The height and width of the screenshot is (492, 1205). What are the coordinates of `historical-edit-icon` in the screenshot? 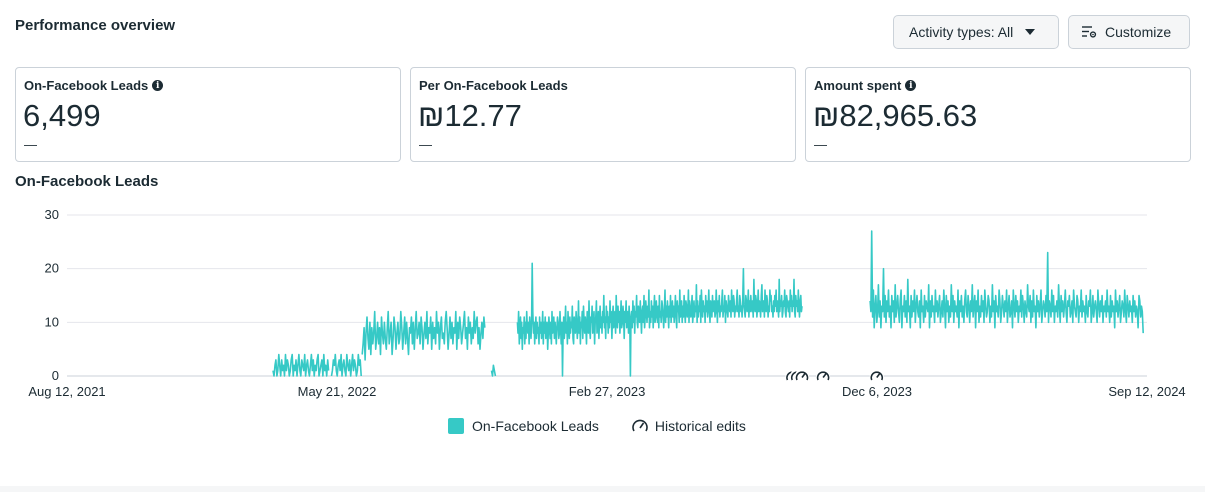 It's located at (640, 425).